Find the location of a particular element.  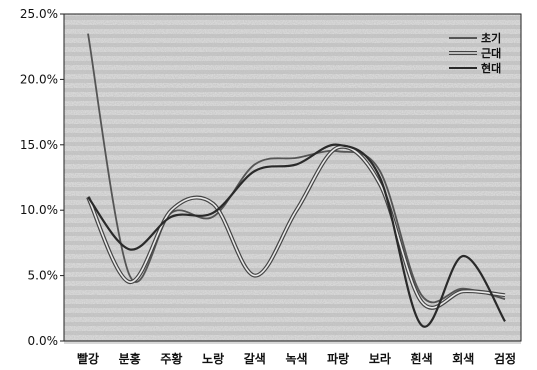

x-tick-label: 빨강 is located at coordinates (88, 358).